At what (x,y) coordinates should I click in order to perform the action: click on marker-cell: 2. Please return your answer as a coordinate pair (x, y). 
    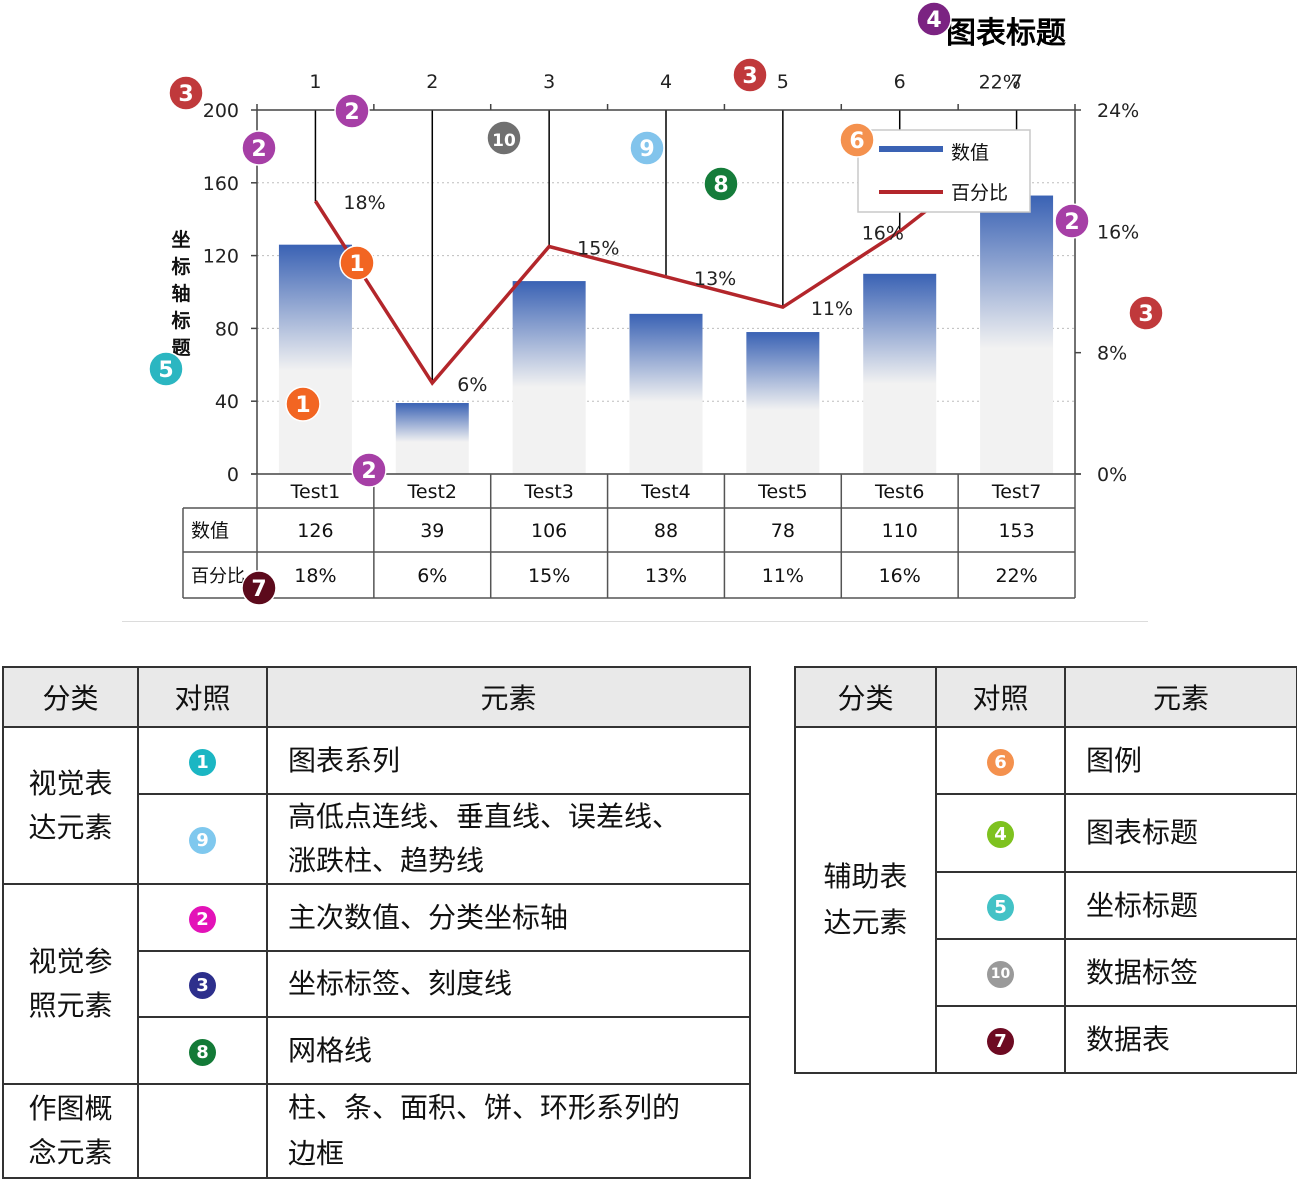
    Looking at the image, I should click on (202, 917).